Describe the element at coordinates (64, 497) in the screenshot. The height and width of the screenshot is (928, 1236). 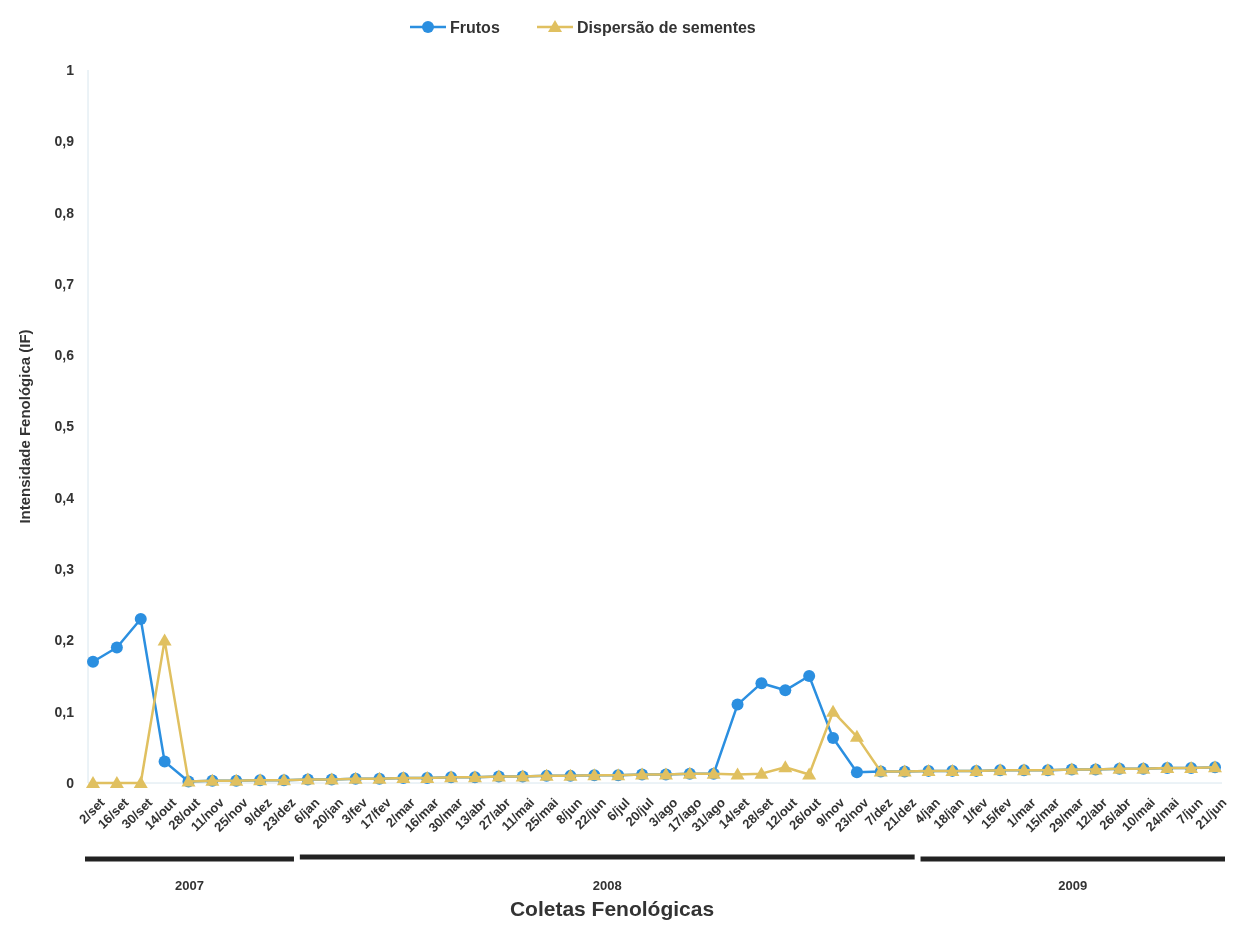
I see `y-tick-label: 0,4` at that location.